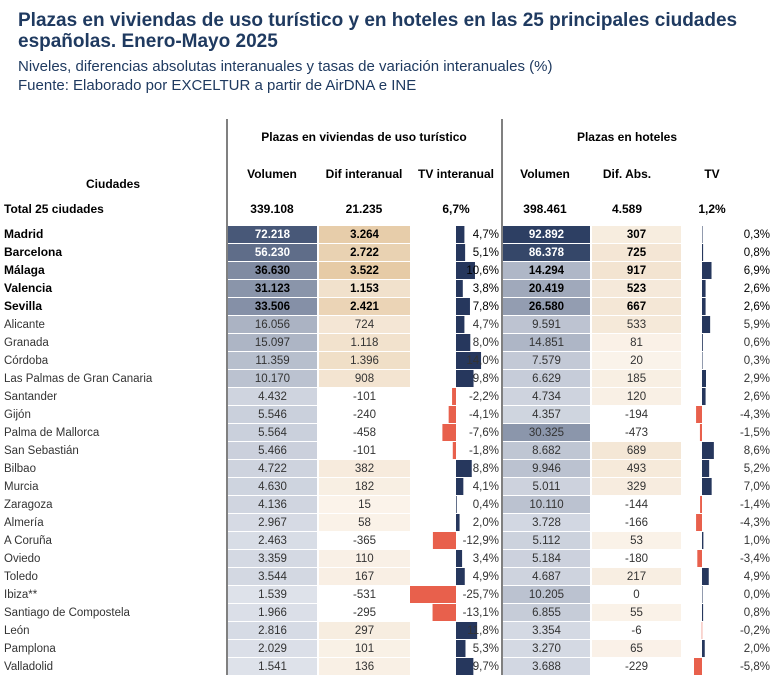  What do you see at coordinates (486, 523) in the screenshot?
I see `tv-value: 2,0%` at bounding box center [486, 523].